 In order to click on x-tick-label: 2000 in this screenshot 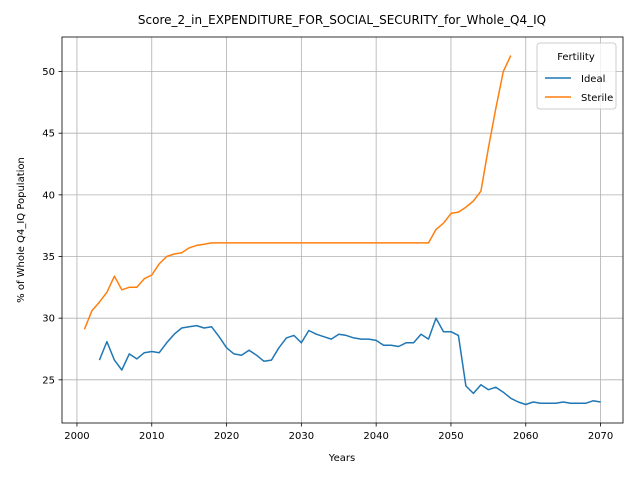, I will do `click(76, 436)`.